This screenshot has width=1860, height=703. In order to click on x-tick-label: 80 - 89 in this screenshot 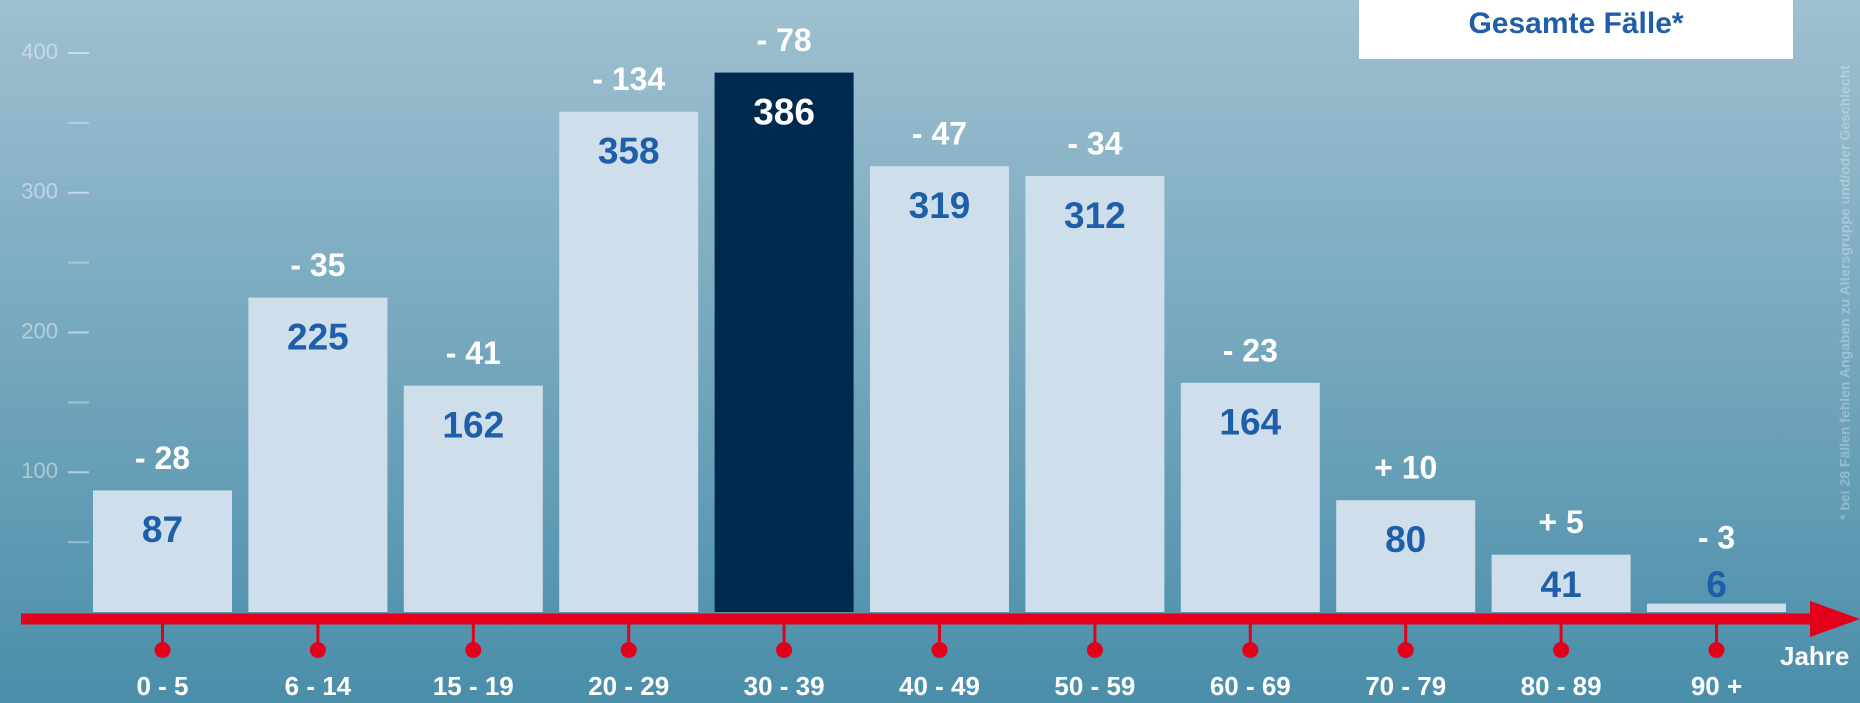, I will do `click(1561, 686)`.